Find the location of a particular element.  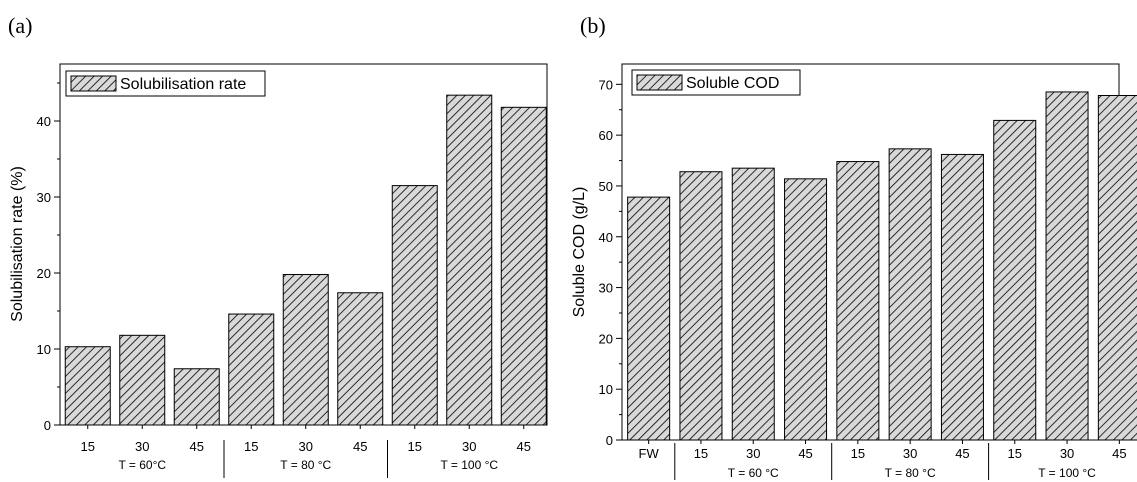

y-axis-title-b: Soluble COD (g/L) is located at coordinates (579, 252).